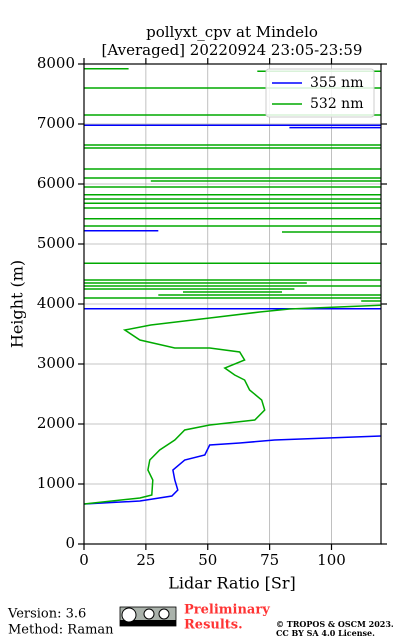 The image size is (400, 640). What do you see at coordinates (145, 560) in the screenshot?
I see `x-tick-label: 25` at bounding box center [145, 560].